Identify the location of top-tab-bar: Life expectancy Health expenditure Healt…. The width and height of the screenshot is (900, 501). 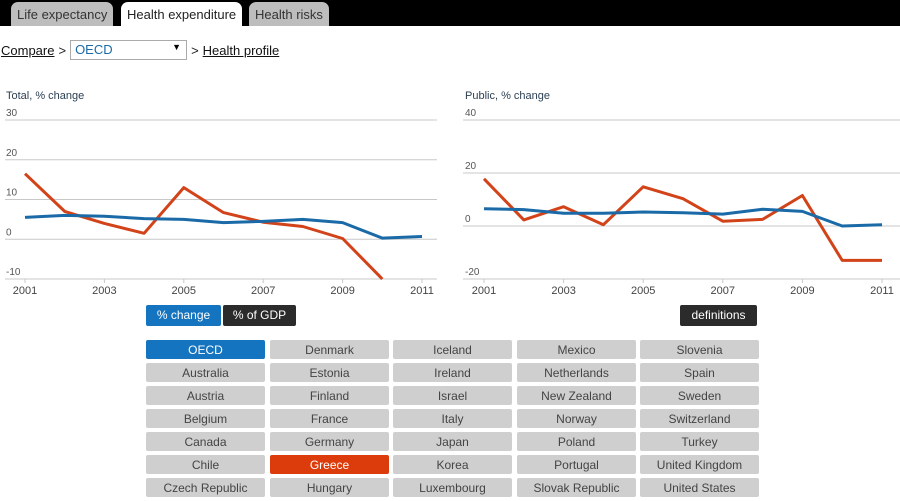
(450, 13).